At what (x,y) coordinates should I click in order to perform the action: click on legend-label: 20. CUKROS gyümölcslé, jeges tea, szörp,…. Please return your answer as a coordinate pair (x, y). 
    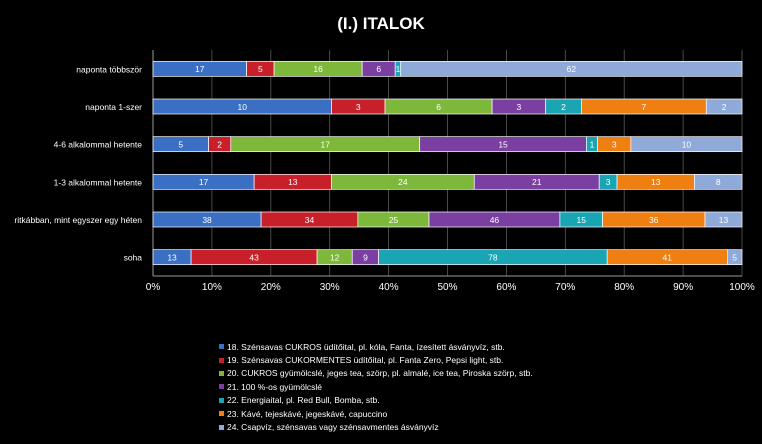
    Looking at the image, I should click on (380, 373).